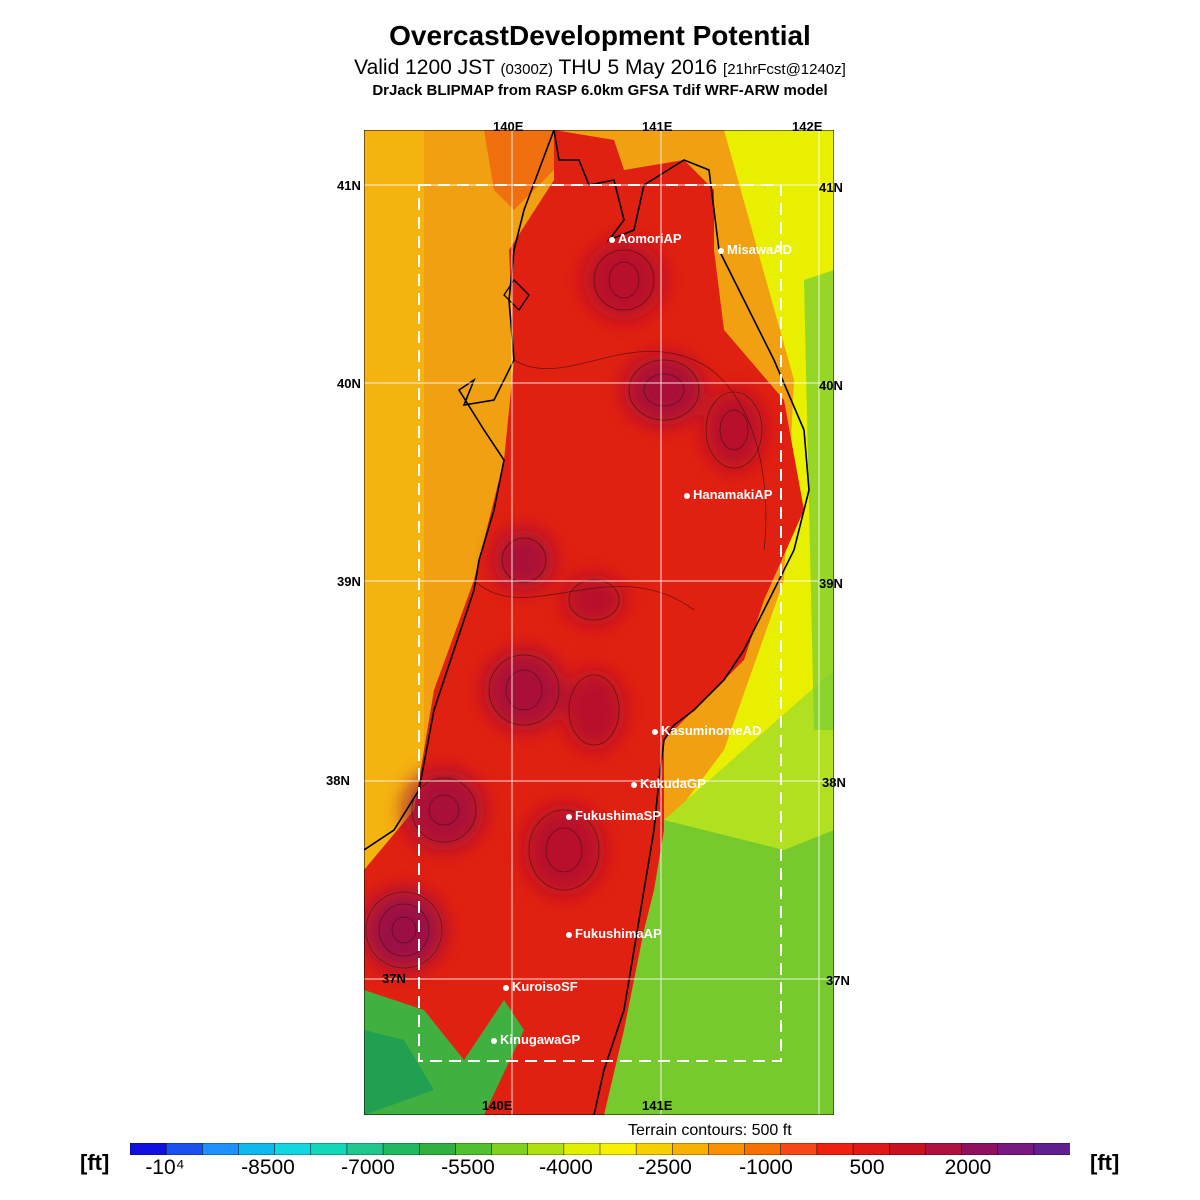 This screenshot has width=1200, height=1200. What do you see at coordinates (468, 1167) in the screenshot?
I see `colorbar-tick: -5500` at bounding box center [468, 1167].